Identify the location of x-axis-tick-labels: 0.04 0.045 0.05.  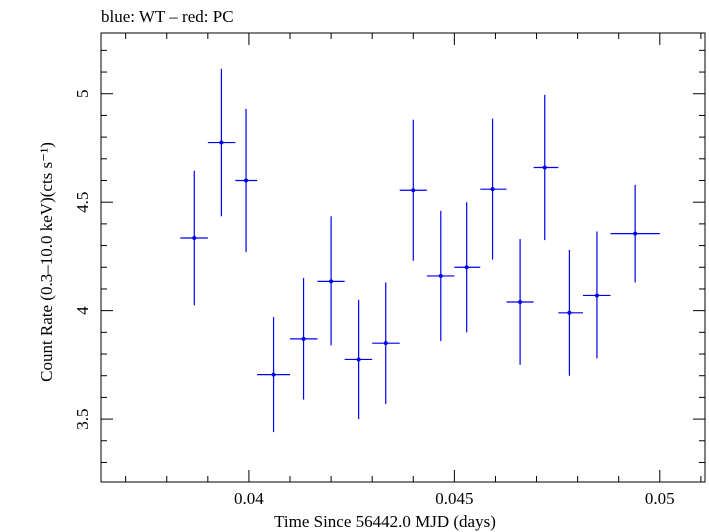
(454, 498).